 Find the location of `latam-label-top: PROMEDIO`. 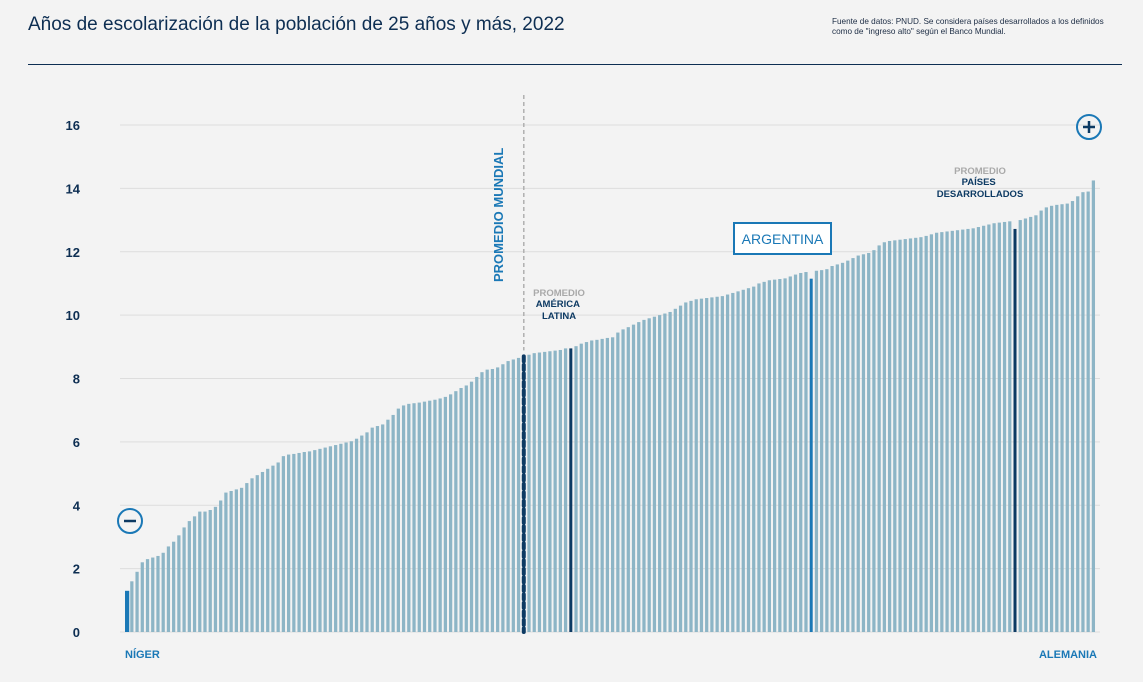

latam-label-top: PROMEDIO is located at coordinates (559, 293).